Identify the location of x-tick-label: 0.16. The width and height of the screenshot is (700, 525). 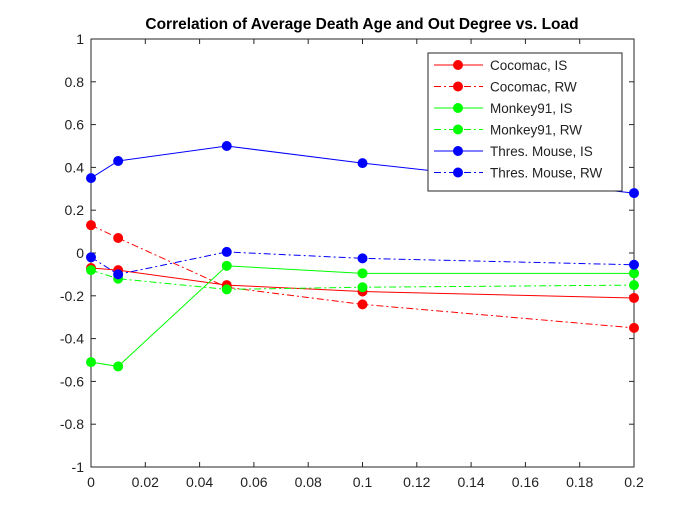
(525, 482).